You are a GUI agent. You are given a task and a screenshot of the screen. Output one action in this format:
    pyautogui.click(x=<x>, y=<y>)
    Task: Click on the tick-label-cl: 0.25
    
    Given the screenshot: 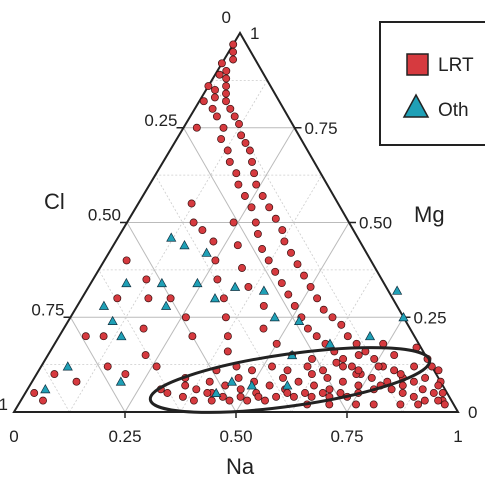 What is the action you would take?
    pyautogui.click(x=160, y=120)
    